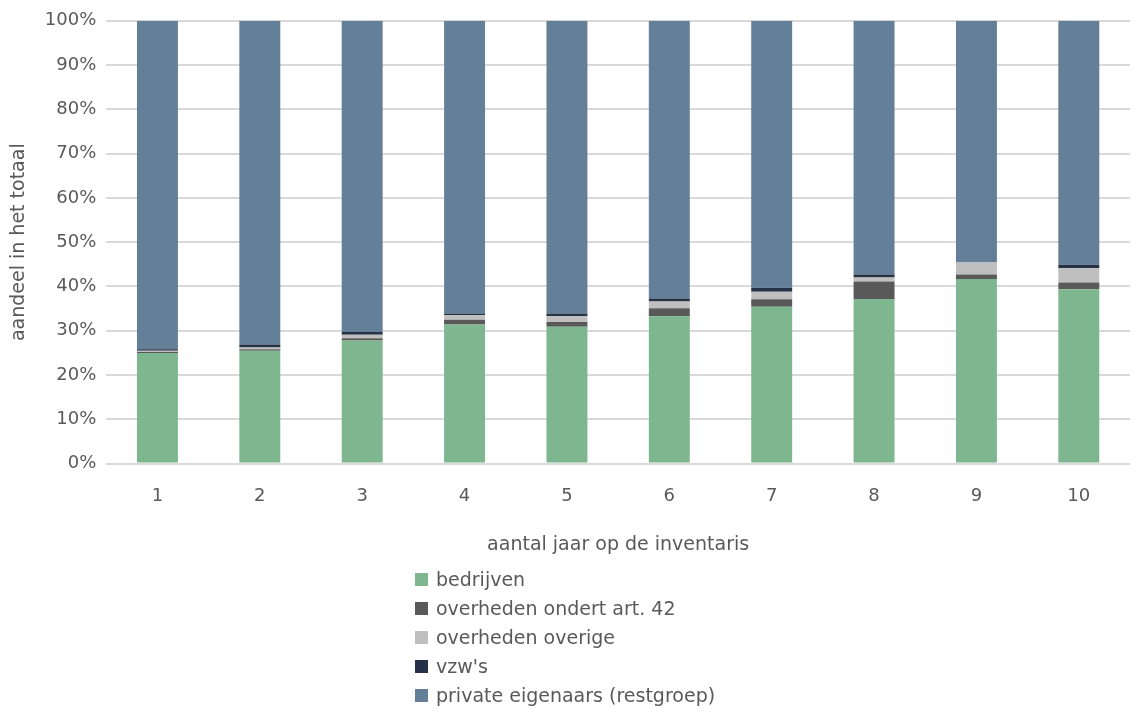 This screenshot has height=713, width=1146. What do you see at coordinates (618, 542) in the screenshot?
I see `x-axis-title: aantal jaar op de inventaris` at bounding box center [618, 542].